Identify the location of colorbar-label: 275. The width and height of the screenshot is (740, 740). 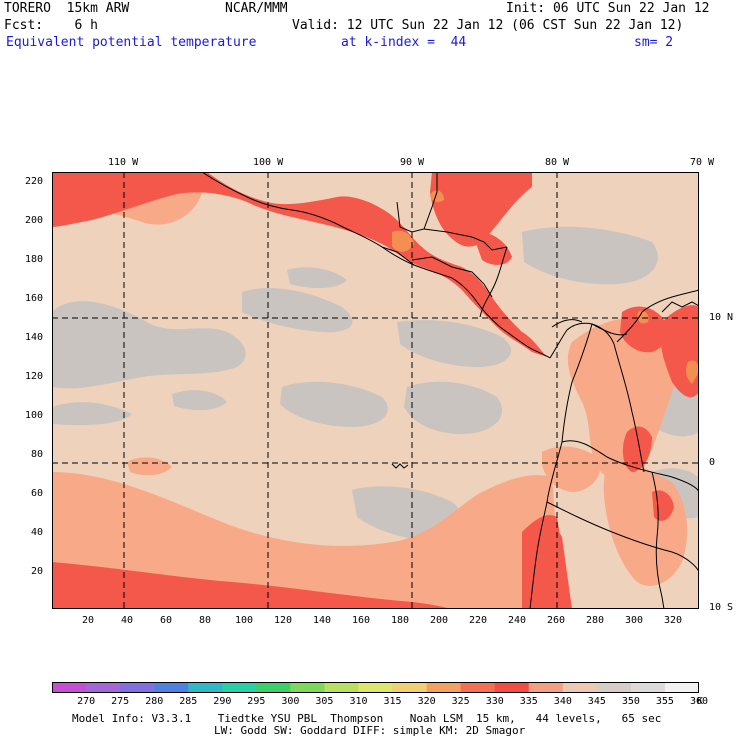
(120, 701).